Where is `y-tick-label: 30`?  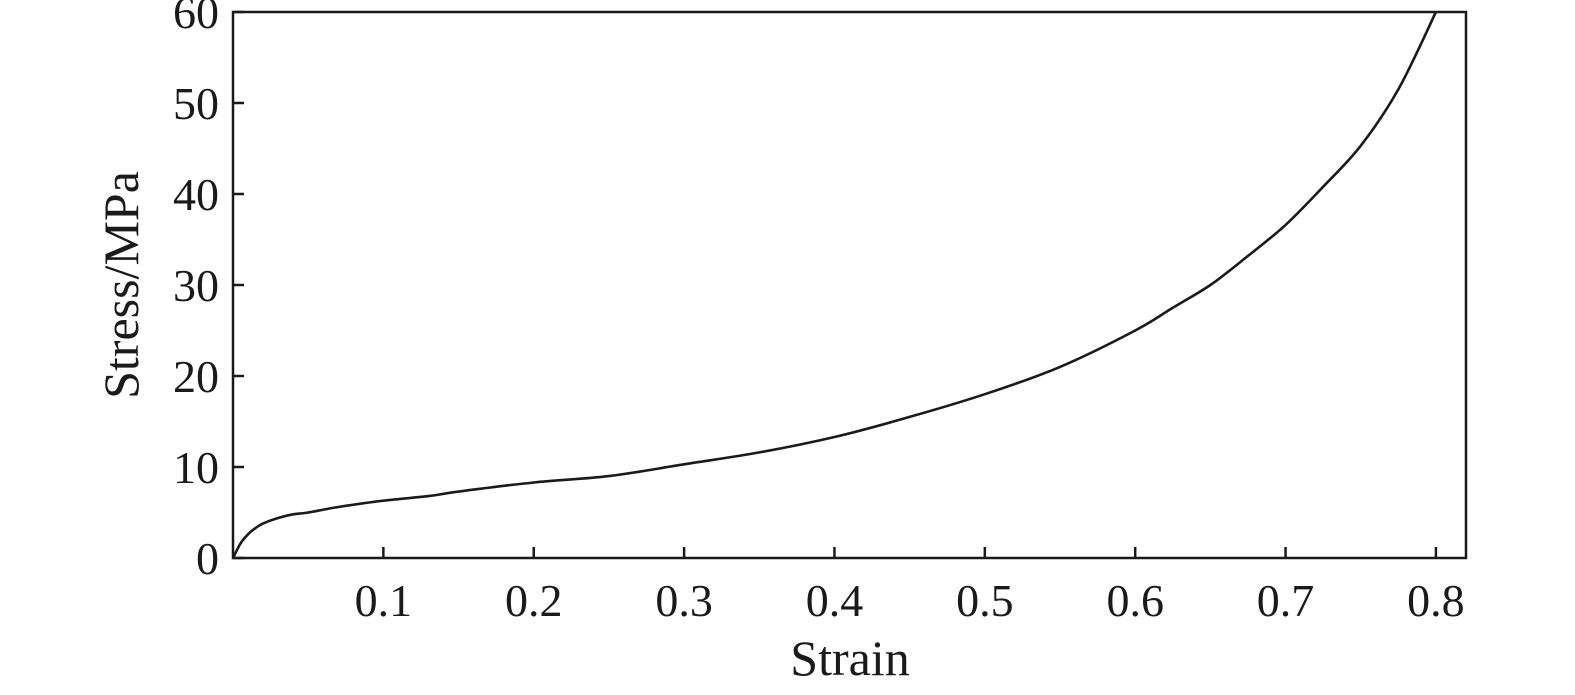 y-tick-label: 30 is located at coordinates (196, 285).